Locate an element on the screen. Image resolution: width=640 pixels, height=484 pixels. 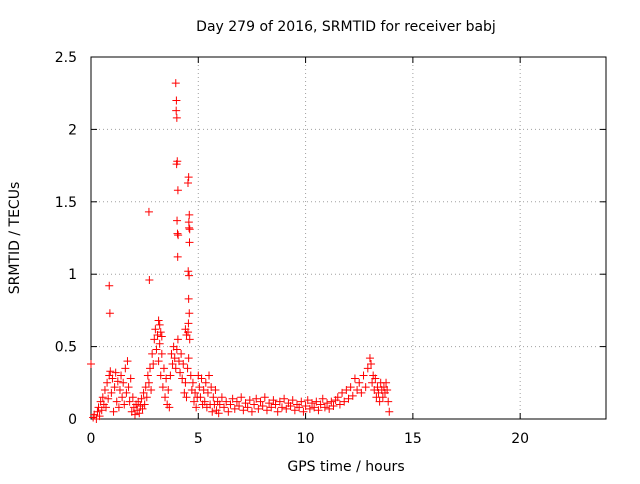
x-tick-label: 20 is located at coordinates (520, 439).